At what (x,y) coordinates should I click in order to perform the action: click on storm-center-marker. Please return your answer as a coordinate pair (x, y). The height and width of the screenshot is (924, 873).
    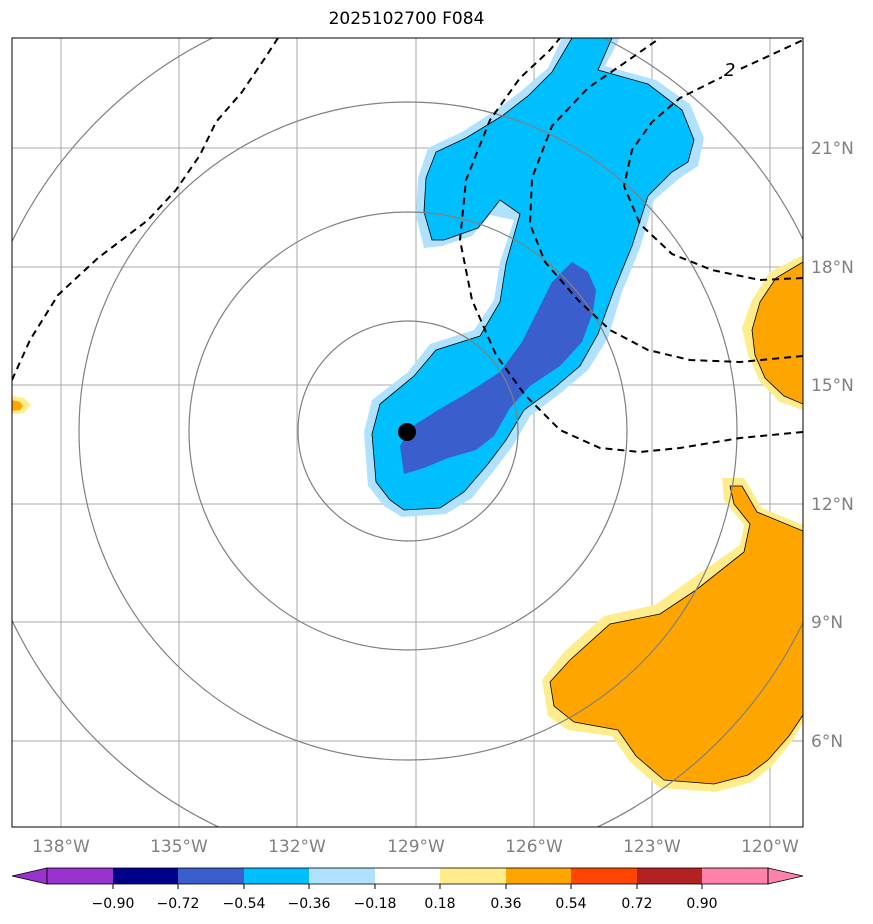
    Looking at the image, I should click on (407, 432).